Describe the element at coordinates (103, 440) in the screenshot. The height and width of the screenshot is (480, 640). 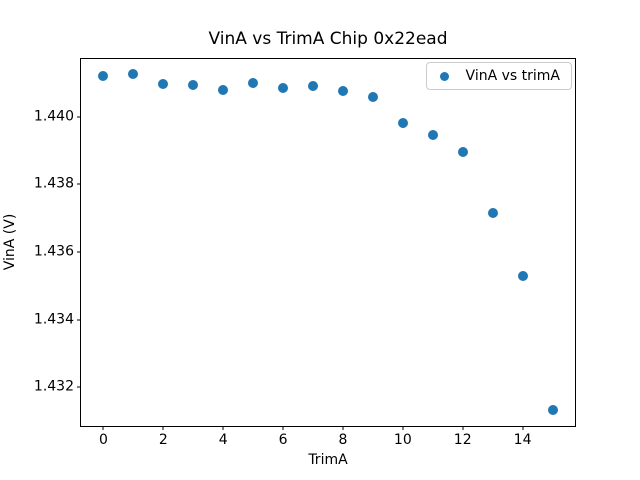
I see `x-tick-label: 0` at that location.